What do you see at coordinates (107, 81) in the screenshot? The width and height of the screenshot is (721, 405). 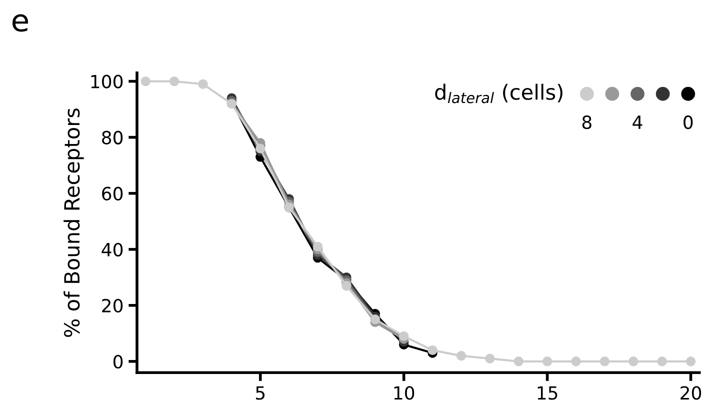 I see `y-tick-label: 100` at bounding box center [107, 81].